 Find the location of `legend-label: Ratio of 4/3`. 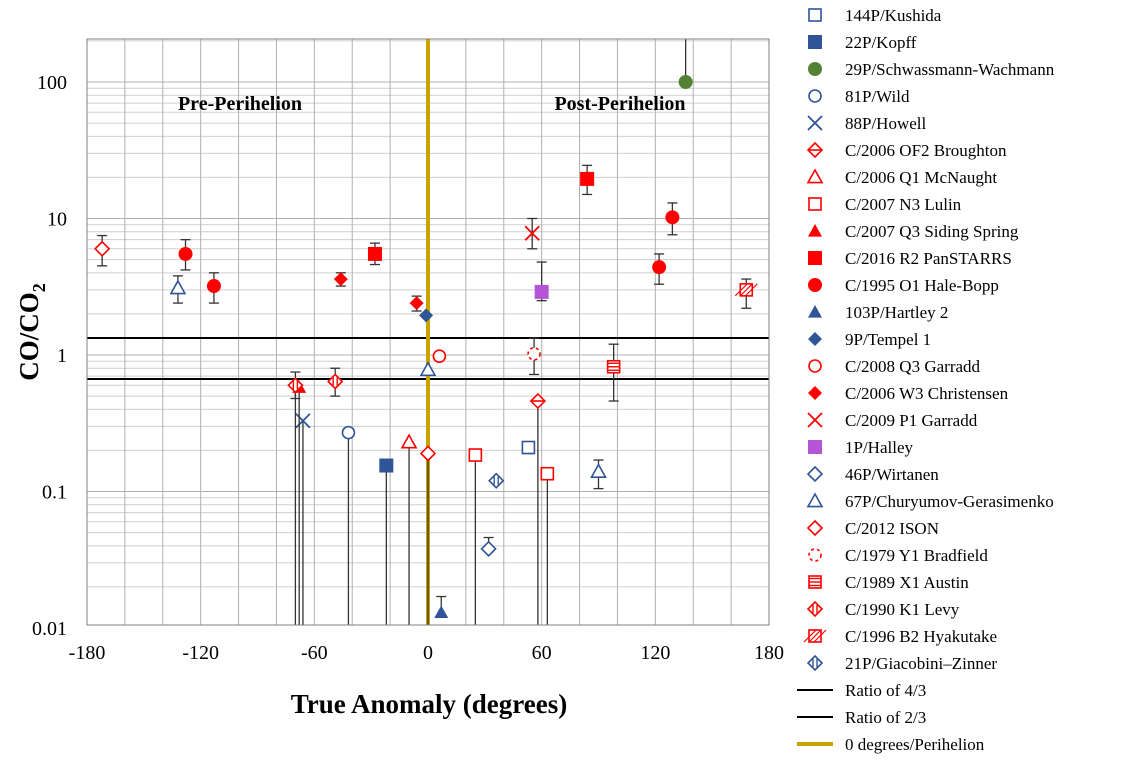

legend-label: Ratio of 4/3 is located at coordinates (885, 690).